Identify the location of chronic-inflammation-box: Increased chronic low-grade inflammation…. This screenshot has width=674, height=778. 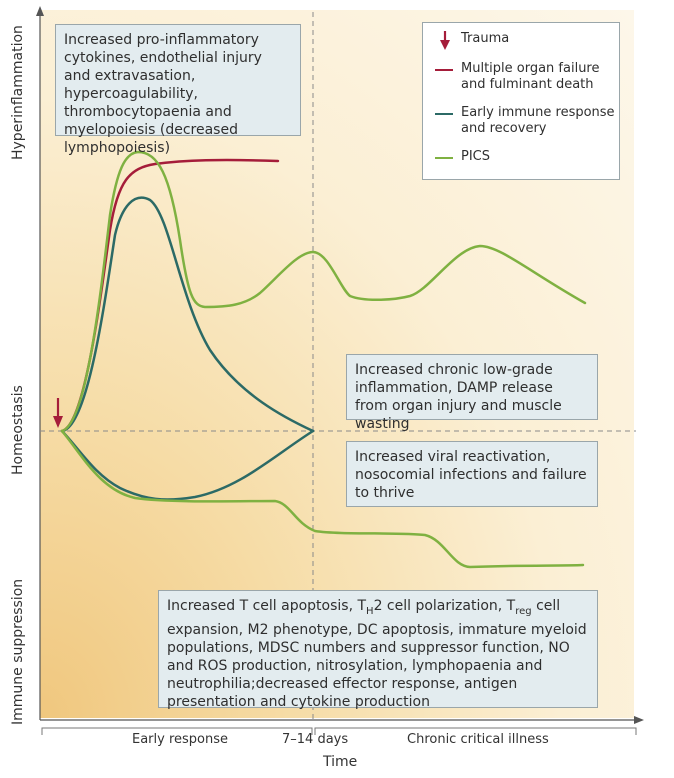
(472, 393).